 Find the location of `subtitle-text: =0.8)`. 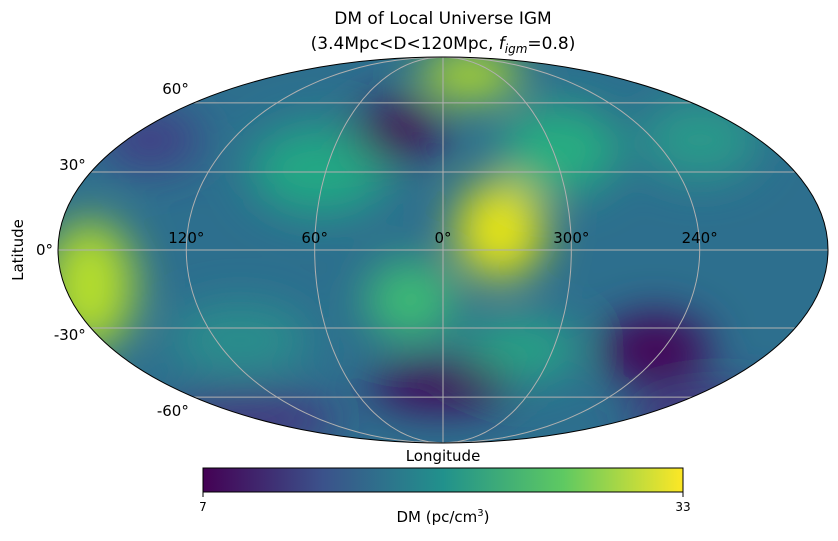

subtitle-text: =0.8) is located at coordinates (551, 44).